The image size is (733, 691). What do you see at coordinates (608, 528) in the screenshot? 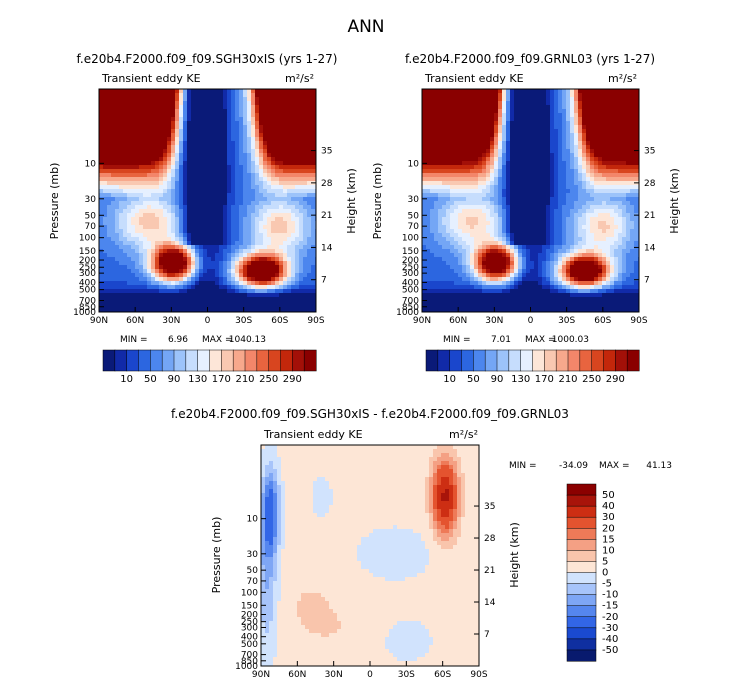
I see `colorbar-label: 20` at bounding box center [608, 528].